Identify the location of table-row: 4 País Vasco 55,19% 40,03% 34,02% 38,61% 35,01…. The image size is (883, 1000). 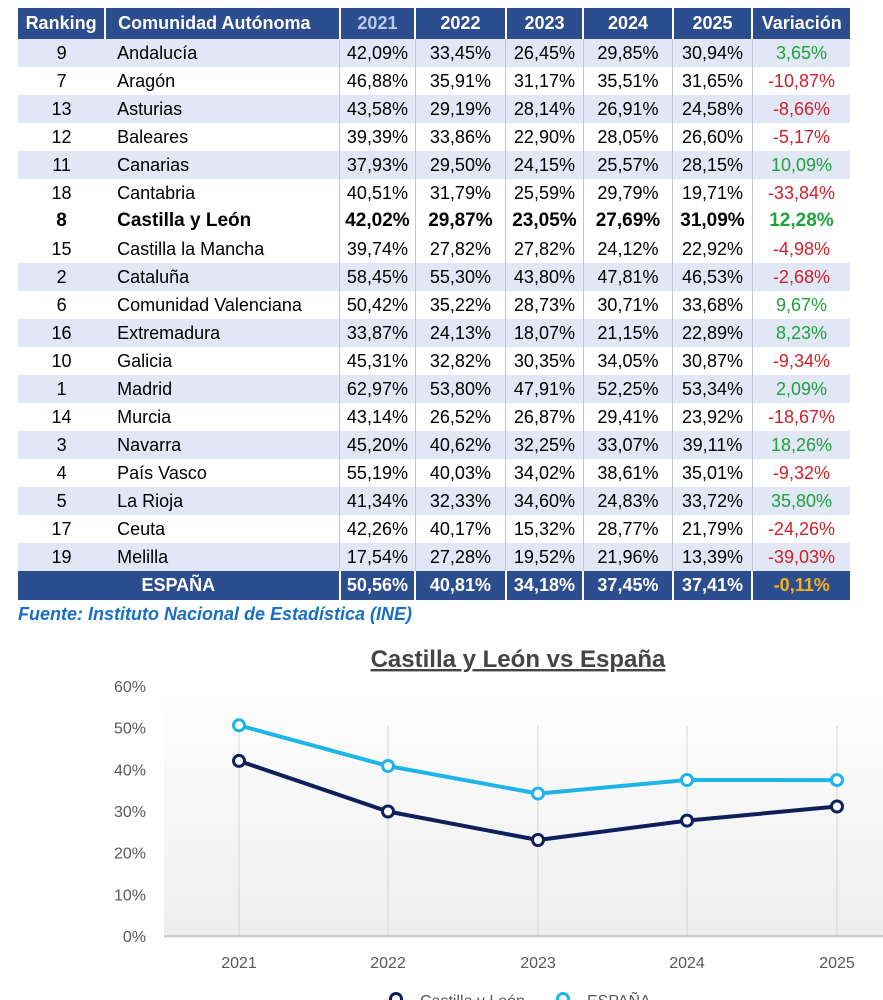
(434, 473).